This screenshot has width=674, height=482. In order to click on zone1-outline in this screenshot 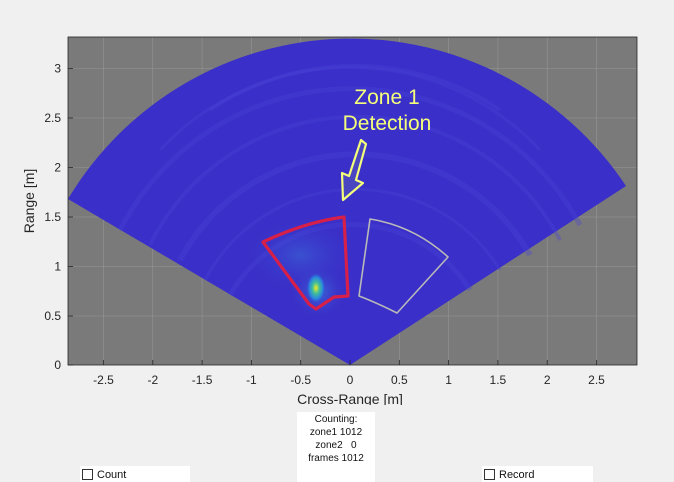, I will do `click(305, 263)`.